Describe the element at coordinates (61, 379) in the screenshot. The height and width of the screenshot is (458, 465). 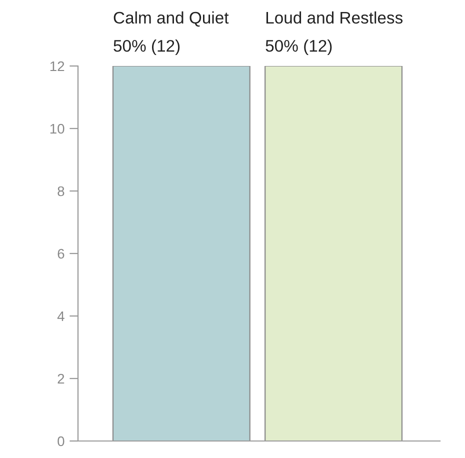
I see `y-tick-label: 2` at that location.